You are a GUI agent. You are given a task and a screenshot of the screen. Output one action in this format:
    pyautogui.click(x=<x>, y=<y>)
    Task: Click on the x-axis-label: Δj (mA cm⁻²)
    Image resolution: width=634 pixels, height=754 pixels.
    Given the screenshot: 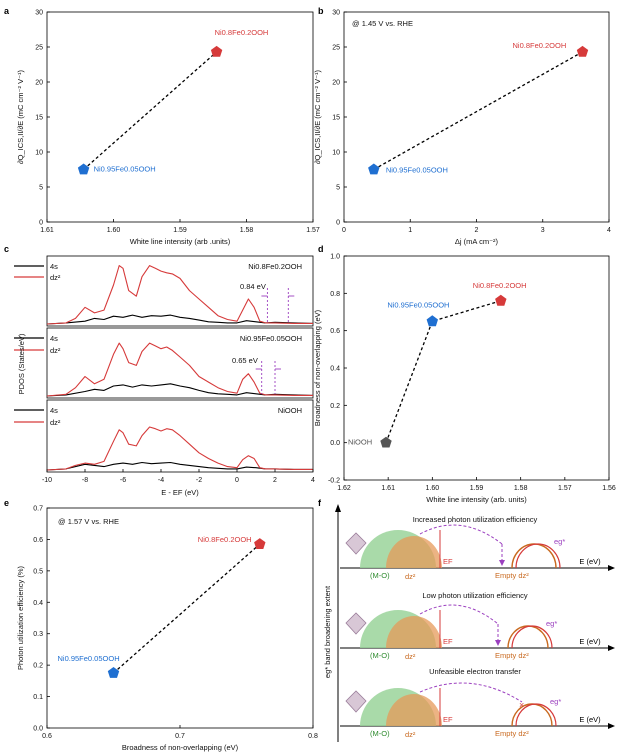 What is the action you would take?
    pyautogui.click(x=477, y=241)
    